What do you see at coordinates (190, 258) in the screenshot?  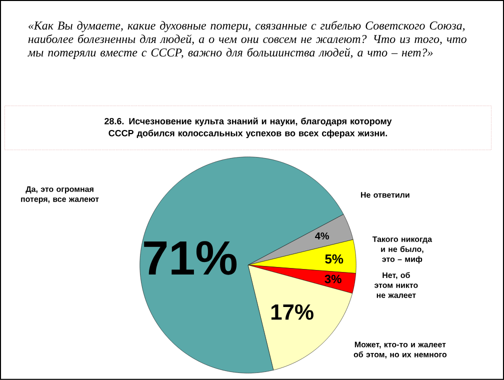 I see `data-label: 71%` at bounding box center [190, 258].